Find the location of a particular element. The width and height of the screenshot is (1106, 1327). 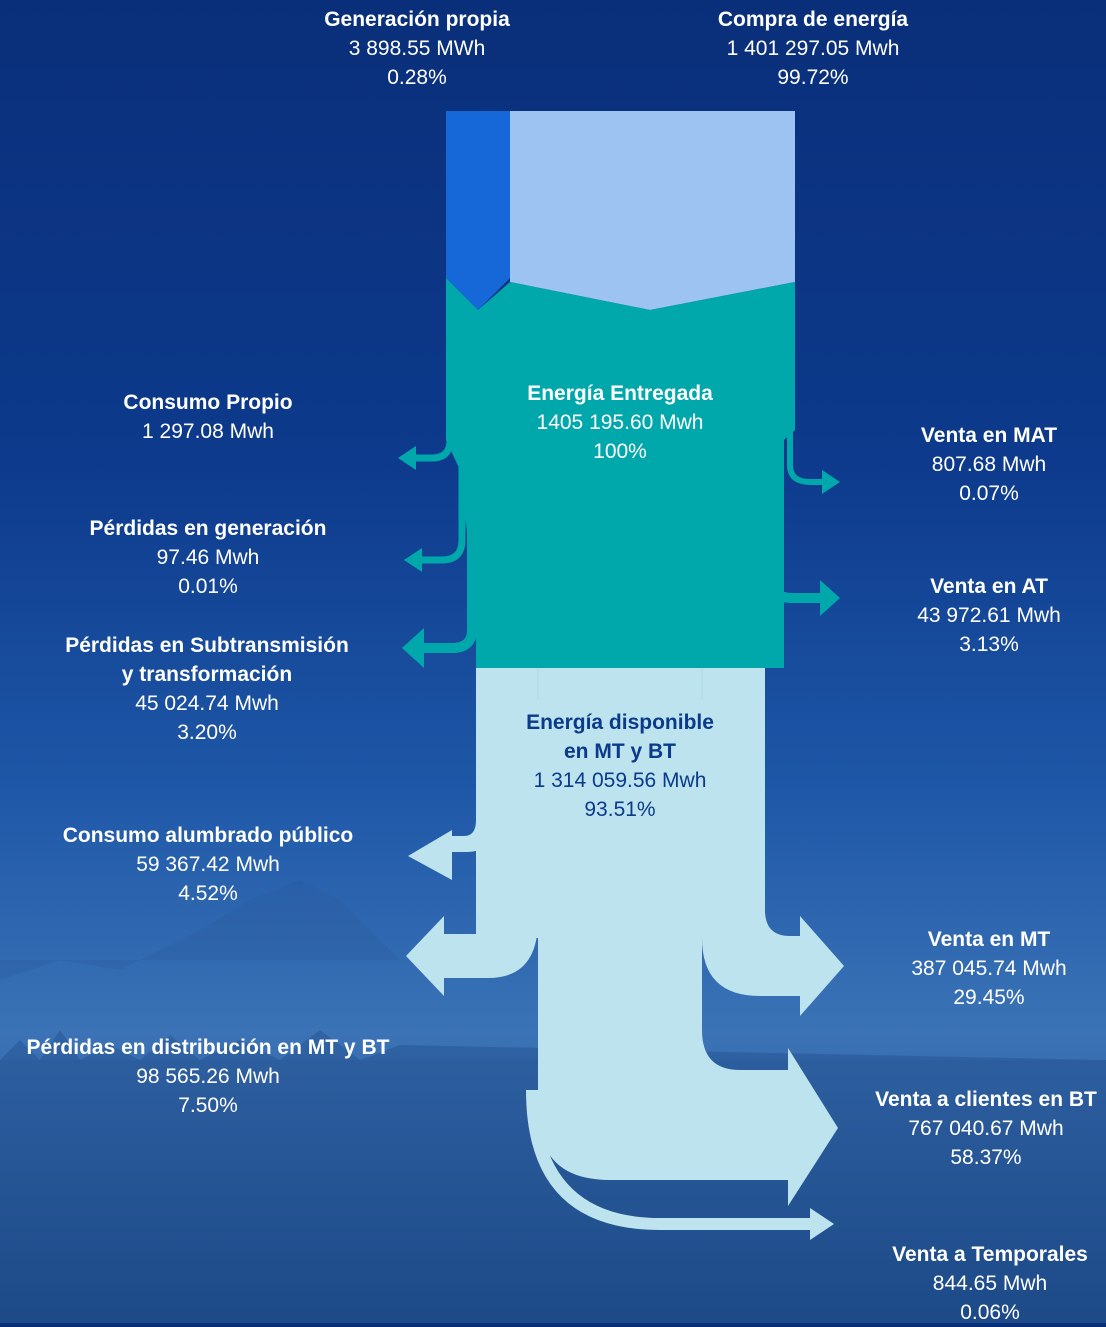

venta-mat-title: Venta en MAT is located at coordinates (989, 435).